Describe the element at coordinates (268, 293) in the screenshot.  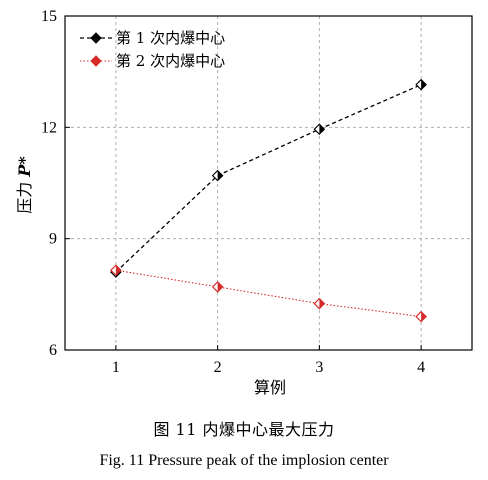
I see `series-2-line` at that location.